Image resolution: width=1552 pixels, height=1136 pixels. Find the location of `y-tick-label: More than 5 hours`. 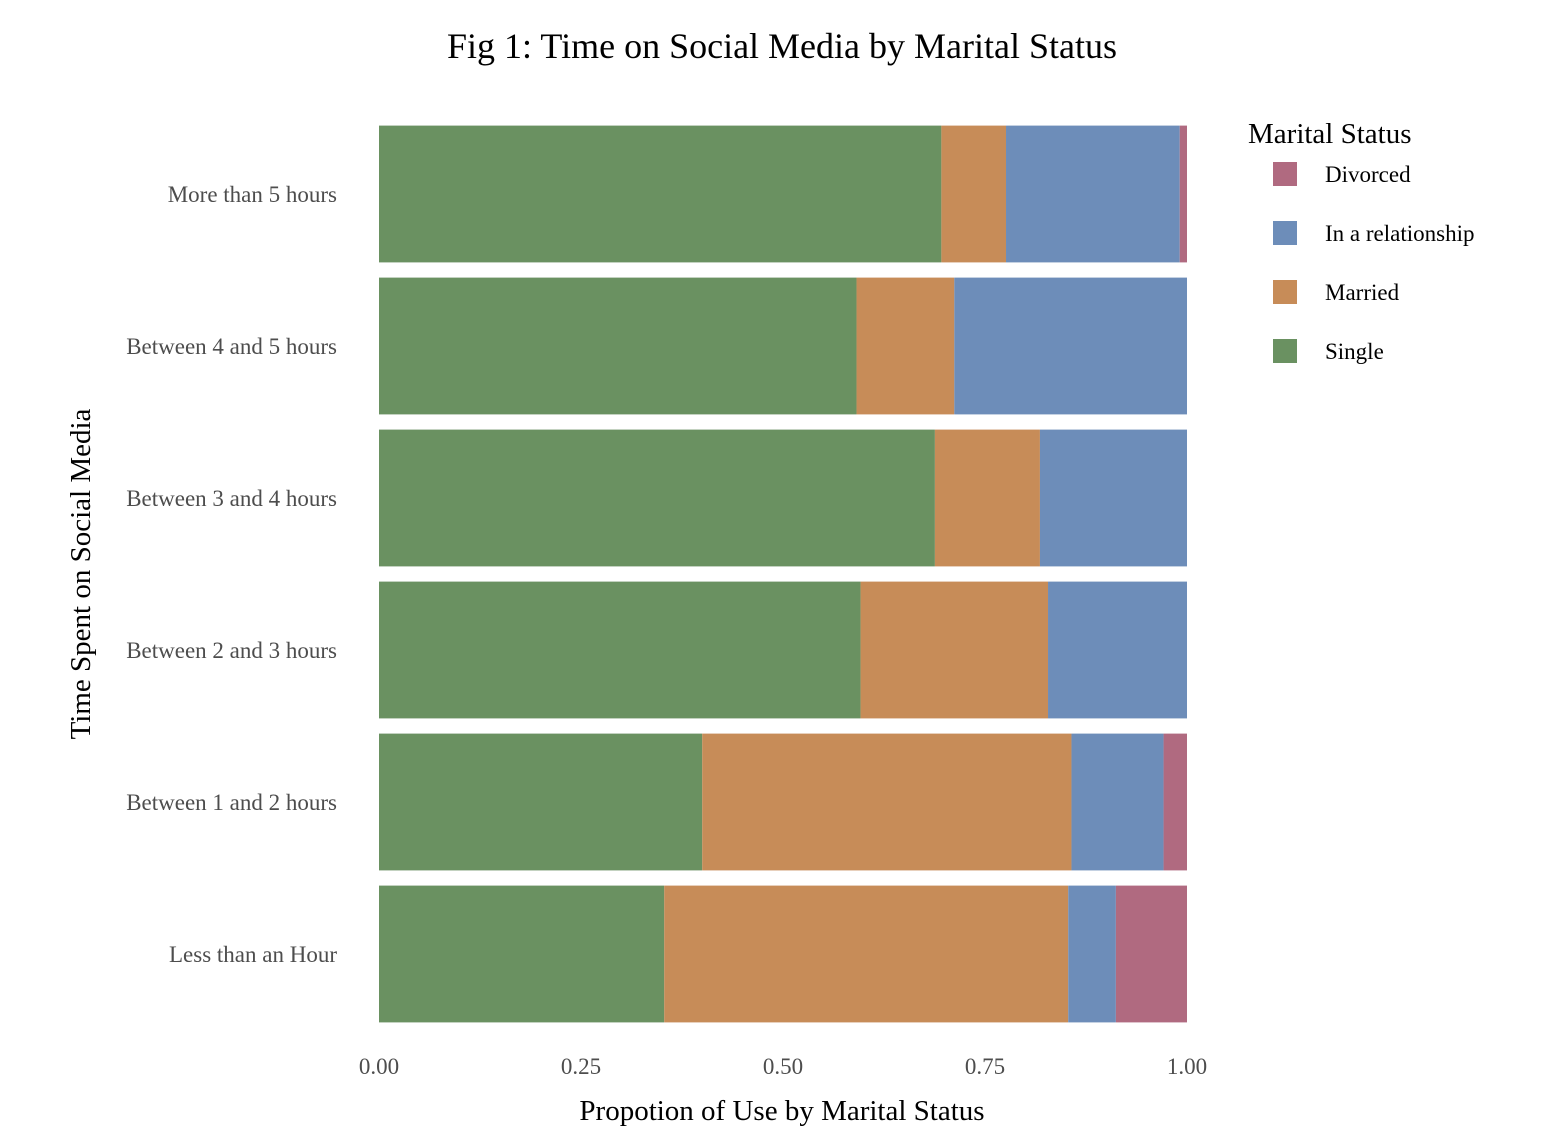

y-tick-label: More than 5 hours is located at coordinates (252, 194).